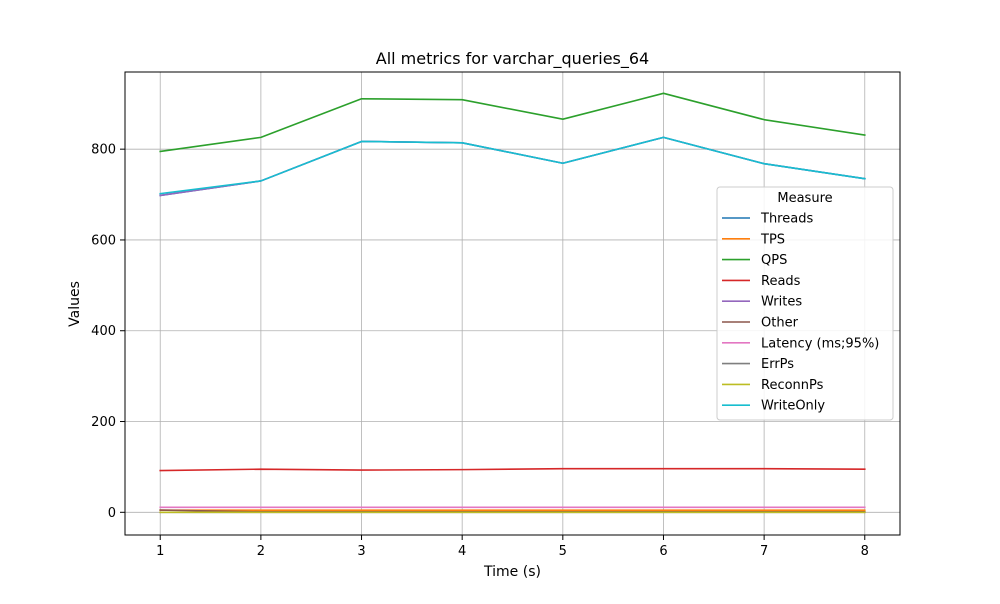  What do you see at coordinates (512, 165) in the screenshot?
I see `series-line-writeonly` at bounding box center [512, 165].